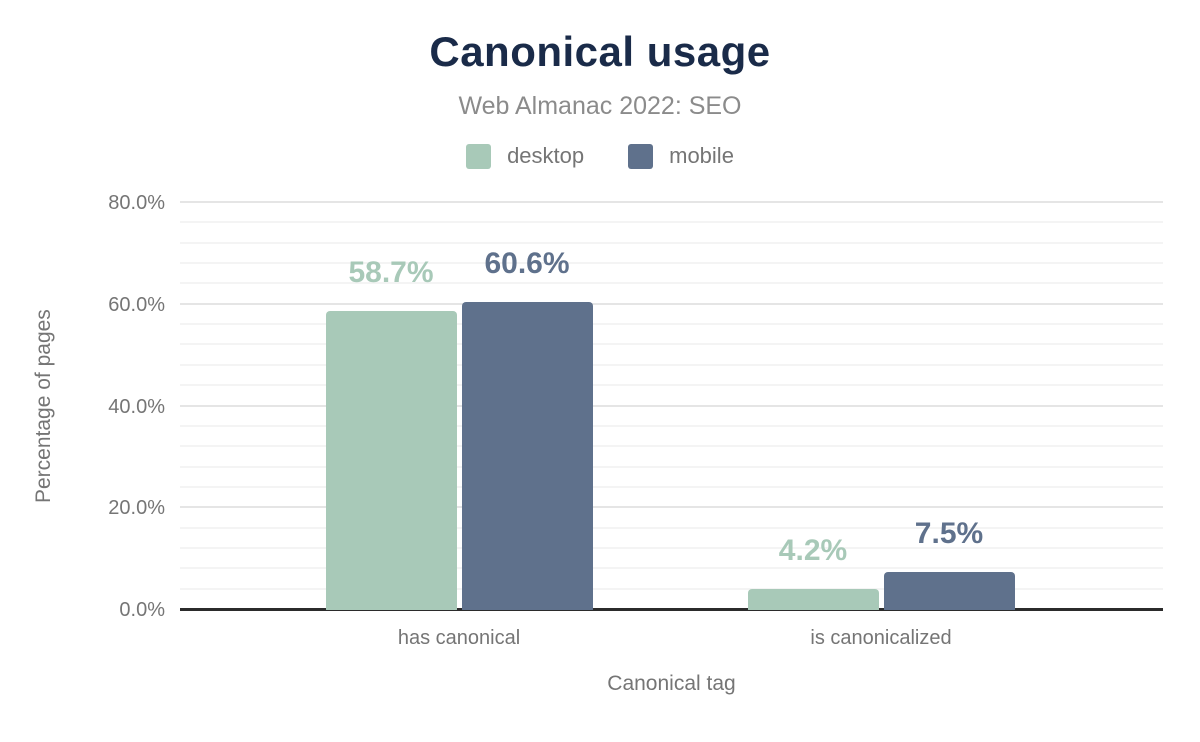  What do you see at coordinates (813, 550) in the screenshot?
I see `bar-value-label: 4.2%` at bounding box center [813, 550].